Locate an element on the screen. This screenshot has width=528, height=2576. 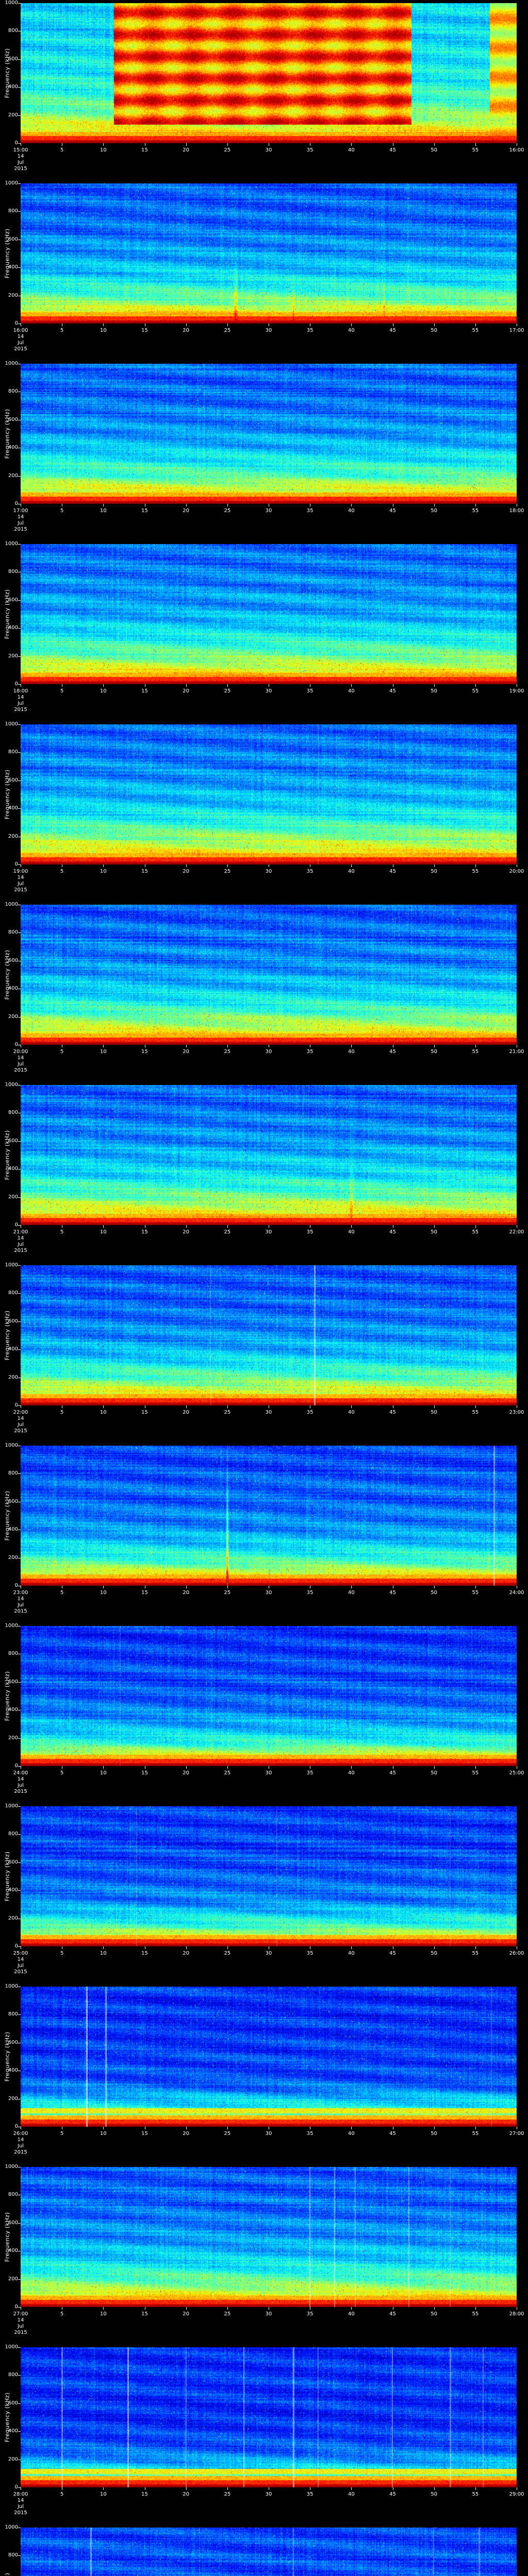
end-time-label: 29:00 is located at coordinates (516, 2494).